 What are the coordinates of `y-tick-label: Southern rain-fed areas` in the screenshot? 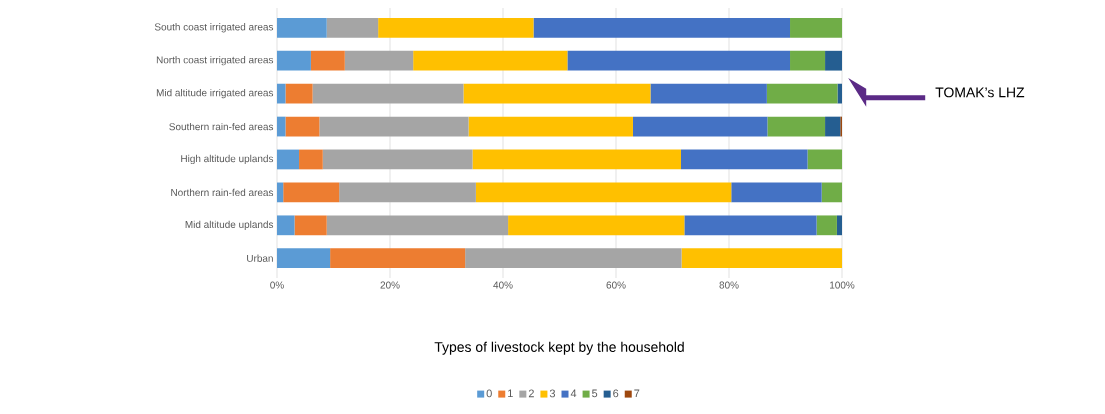 It's located at (221, 126).